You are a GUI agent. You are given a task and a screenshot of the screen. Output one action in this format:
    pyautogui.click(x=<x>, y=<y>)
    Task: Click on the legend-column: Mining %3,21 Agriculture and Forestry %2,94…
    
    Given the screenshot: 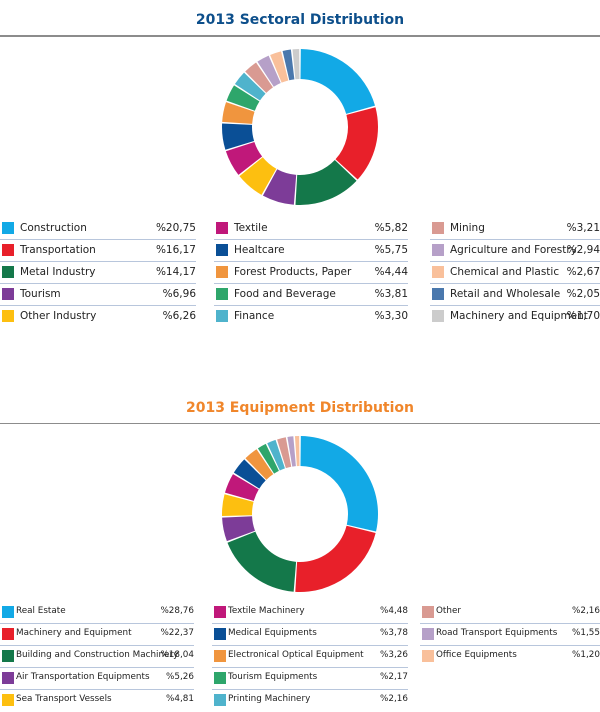 What is the action you would take?
    pyautogui.click(x=515, y=273)
    